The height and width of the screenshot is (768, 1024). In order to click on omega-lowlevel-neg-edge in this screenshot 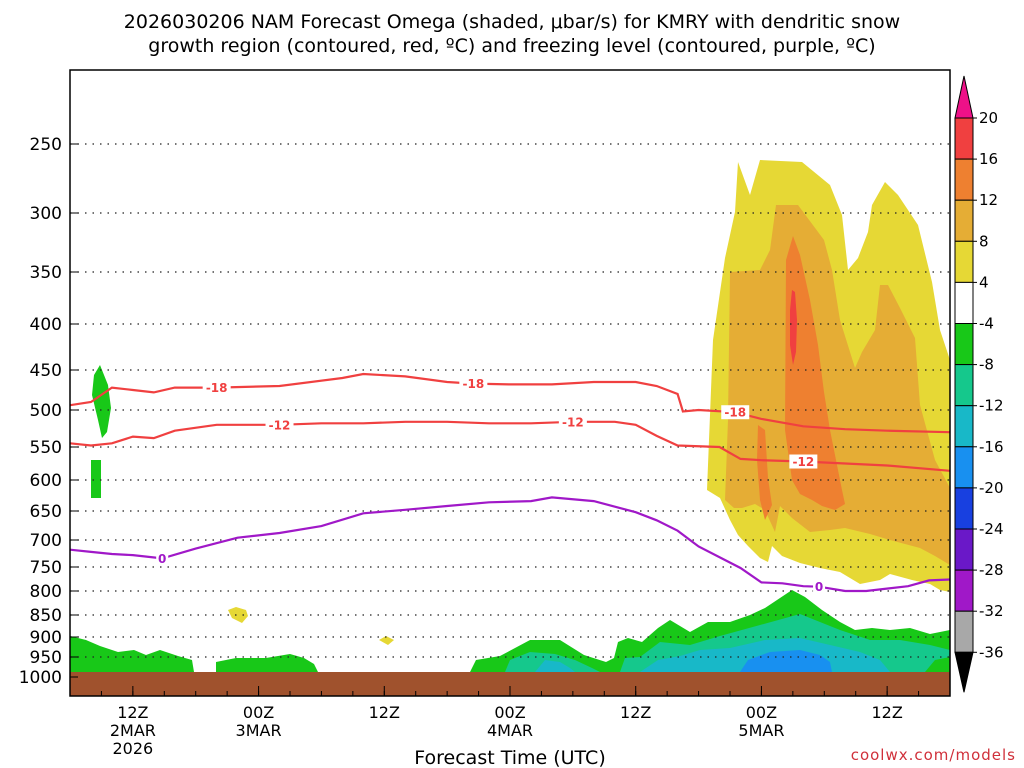, I will do `click(937, 664)`.